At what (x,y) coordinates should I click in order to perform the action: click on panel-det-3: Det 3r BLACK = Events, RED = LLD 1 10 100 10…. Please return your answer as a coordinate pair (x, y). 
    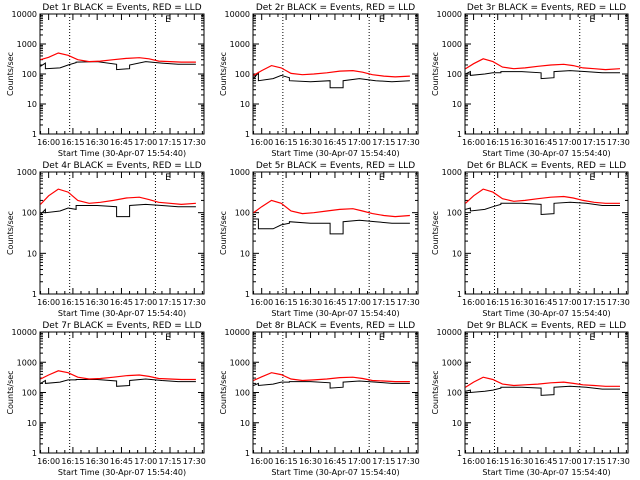
    Looking at the image, I should click on (530, 80).